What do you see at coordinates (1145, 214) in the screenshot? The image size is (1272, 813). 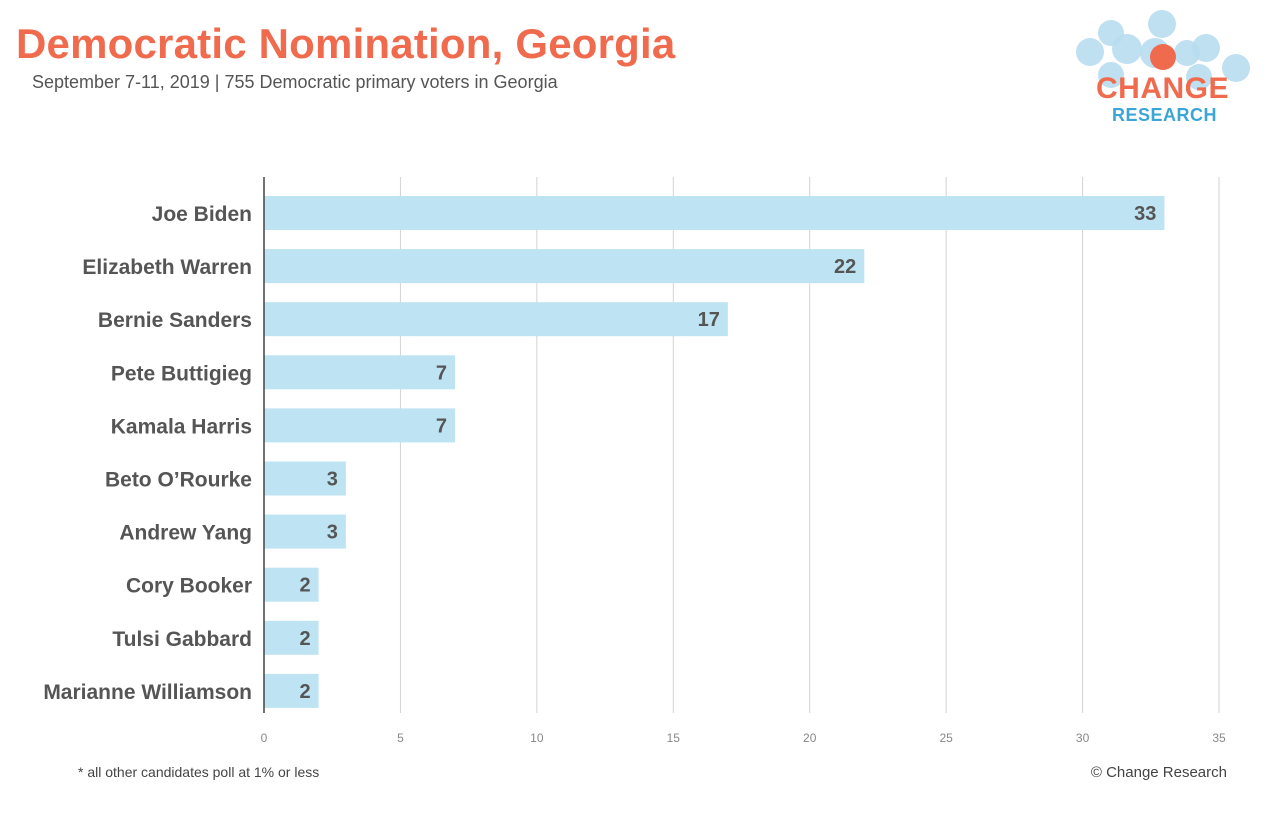 I see `bar-value-label: 33` at bounding box center [1145, 214].